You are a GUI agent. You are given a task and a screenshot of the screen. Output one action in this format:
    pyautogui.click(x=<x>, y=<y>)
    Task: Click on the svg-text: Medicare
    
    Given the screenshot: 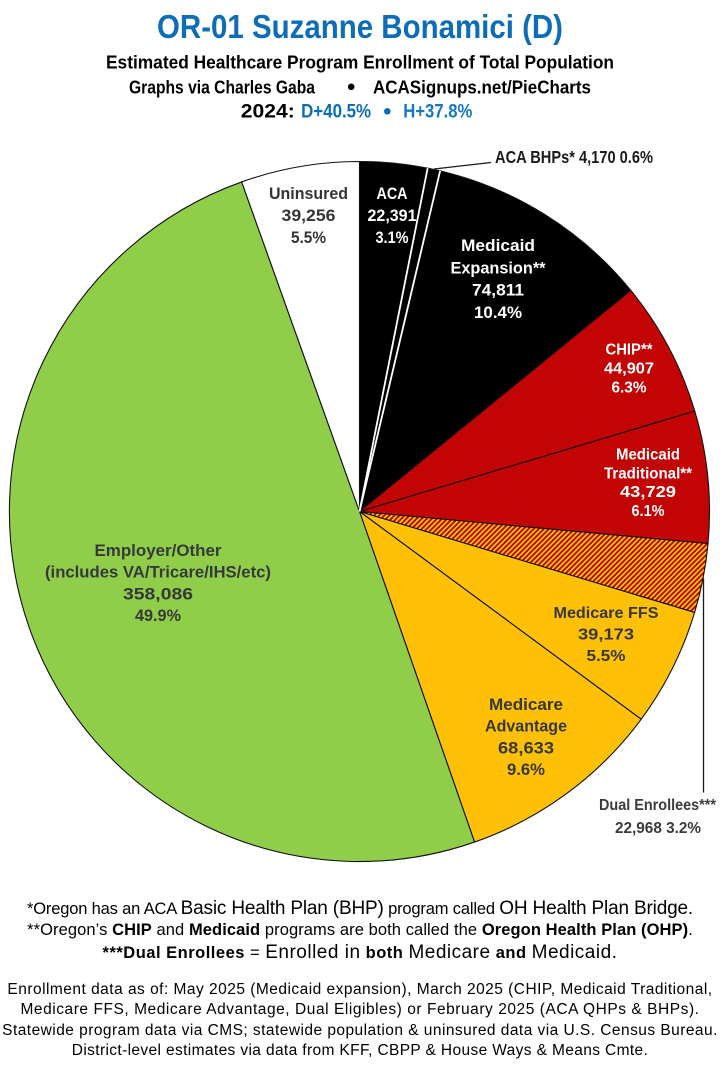 What is the action you would take?
    pyautogui.click(x=526, y=704)
    